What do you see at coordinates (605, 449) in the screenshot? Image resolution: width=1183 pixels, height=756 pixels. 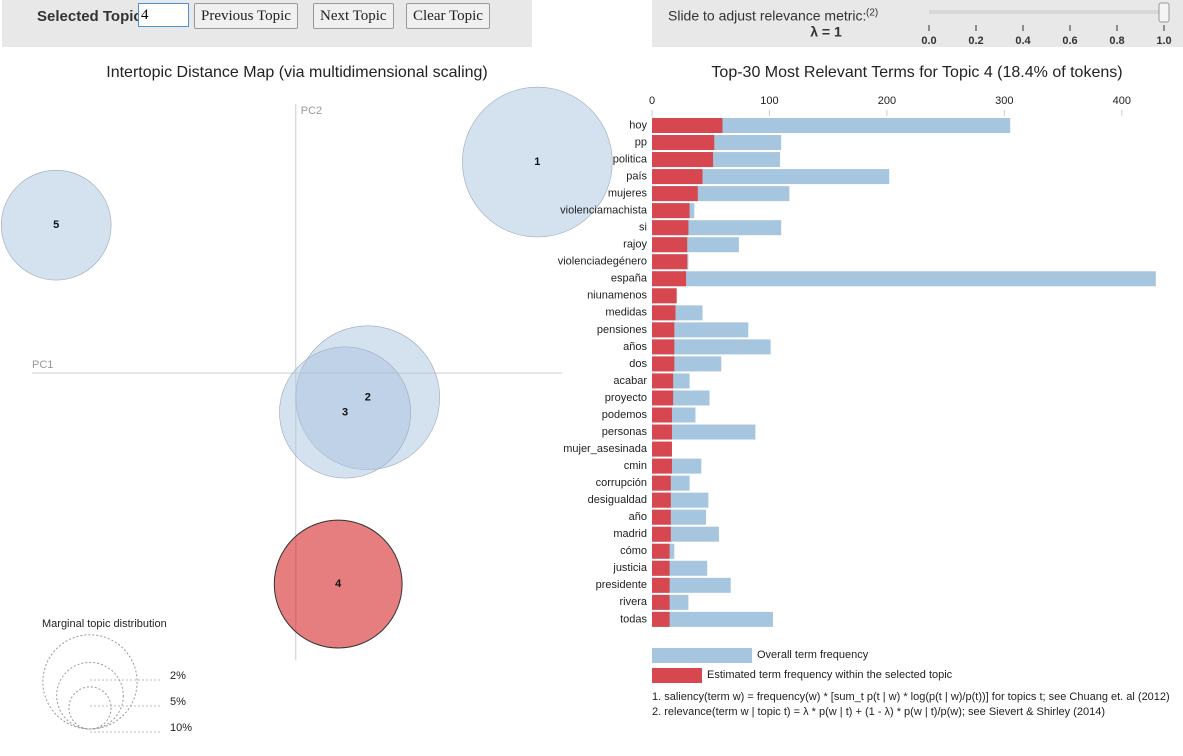 I see `term-label: mujer_asesinada` at bounding box center [605, 449].